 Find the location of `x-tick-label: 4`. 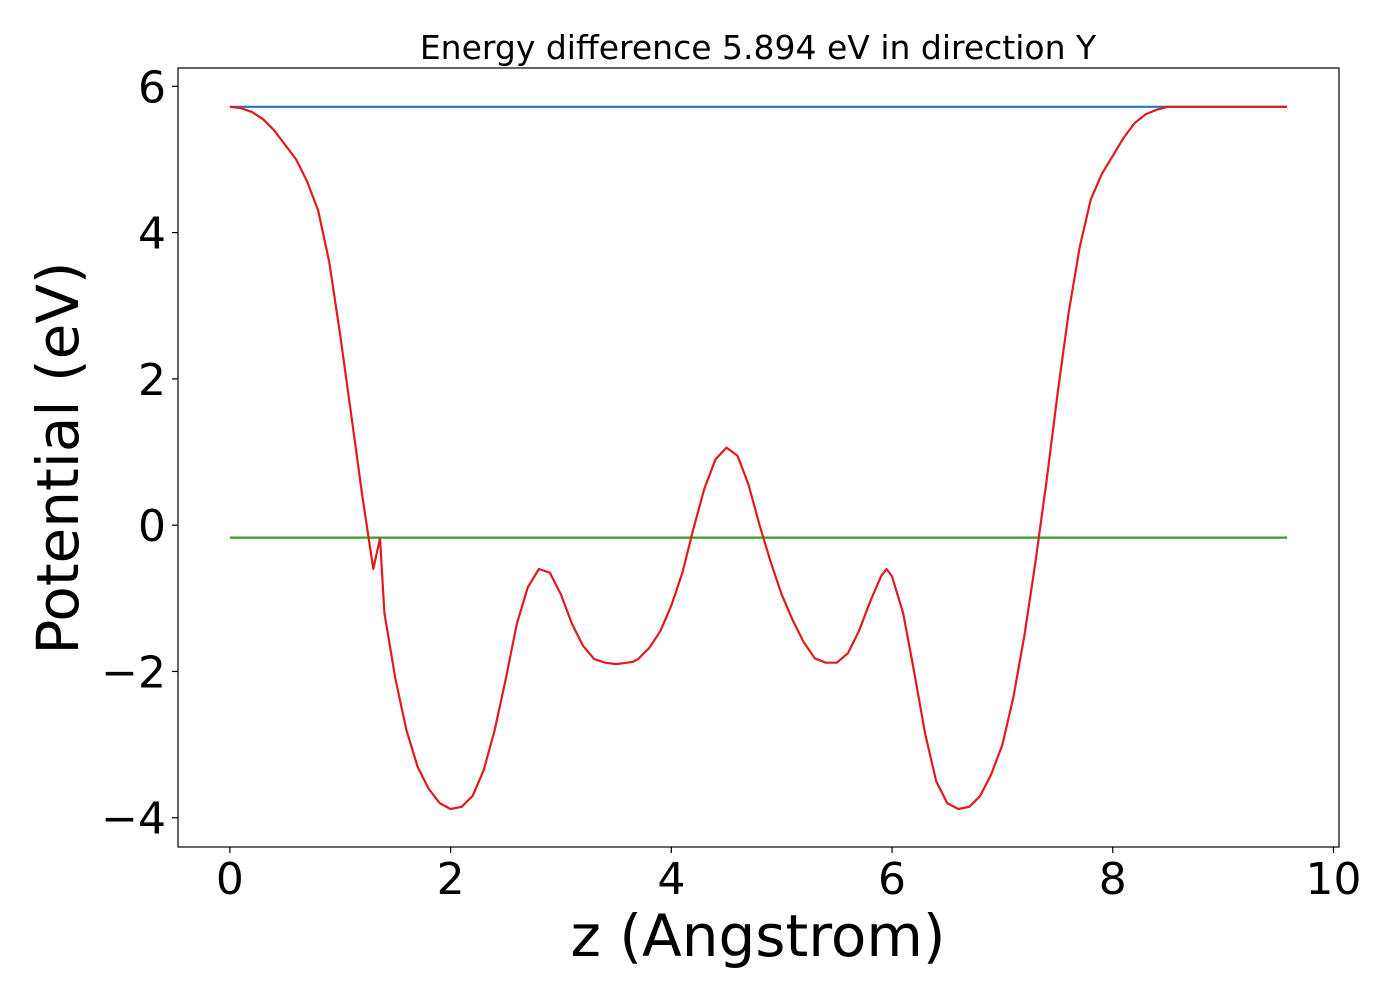

x-tick-label: 4 is located at coordinates (671, 879).